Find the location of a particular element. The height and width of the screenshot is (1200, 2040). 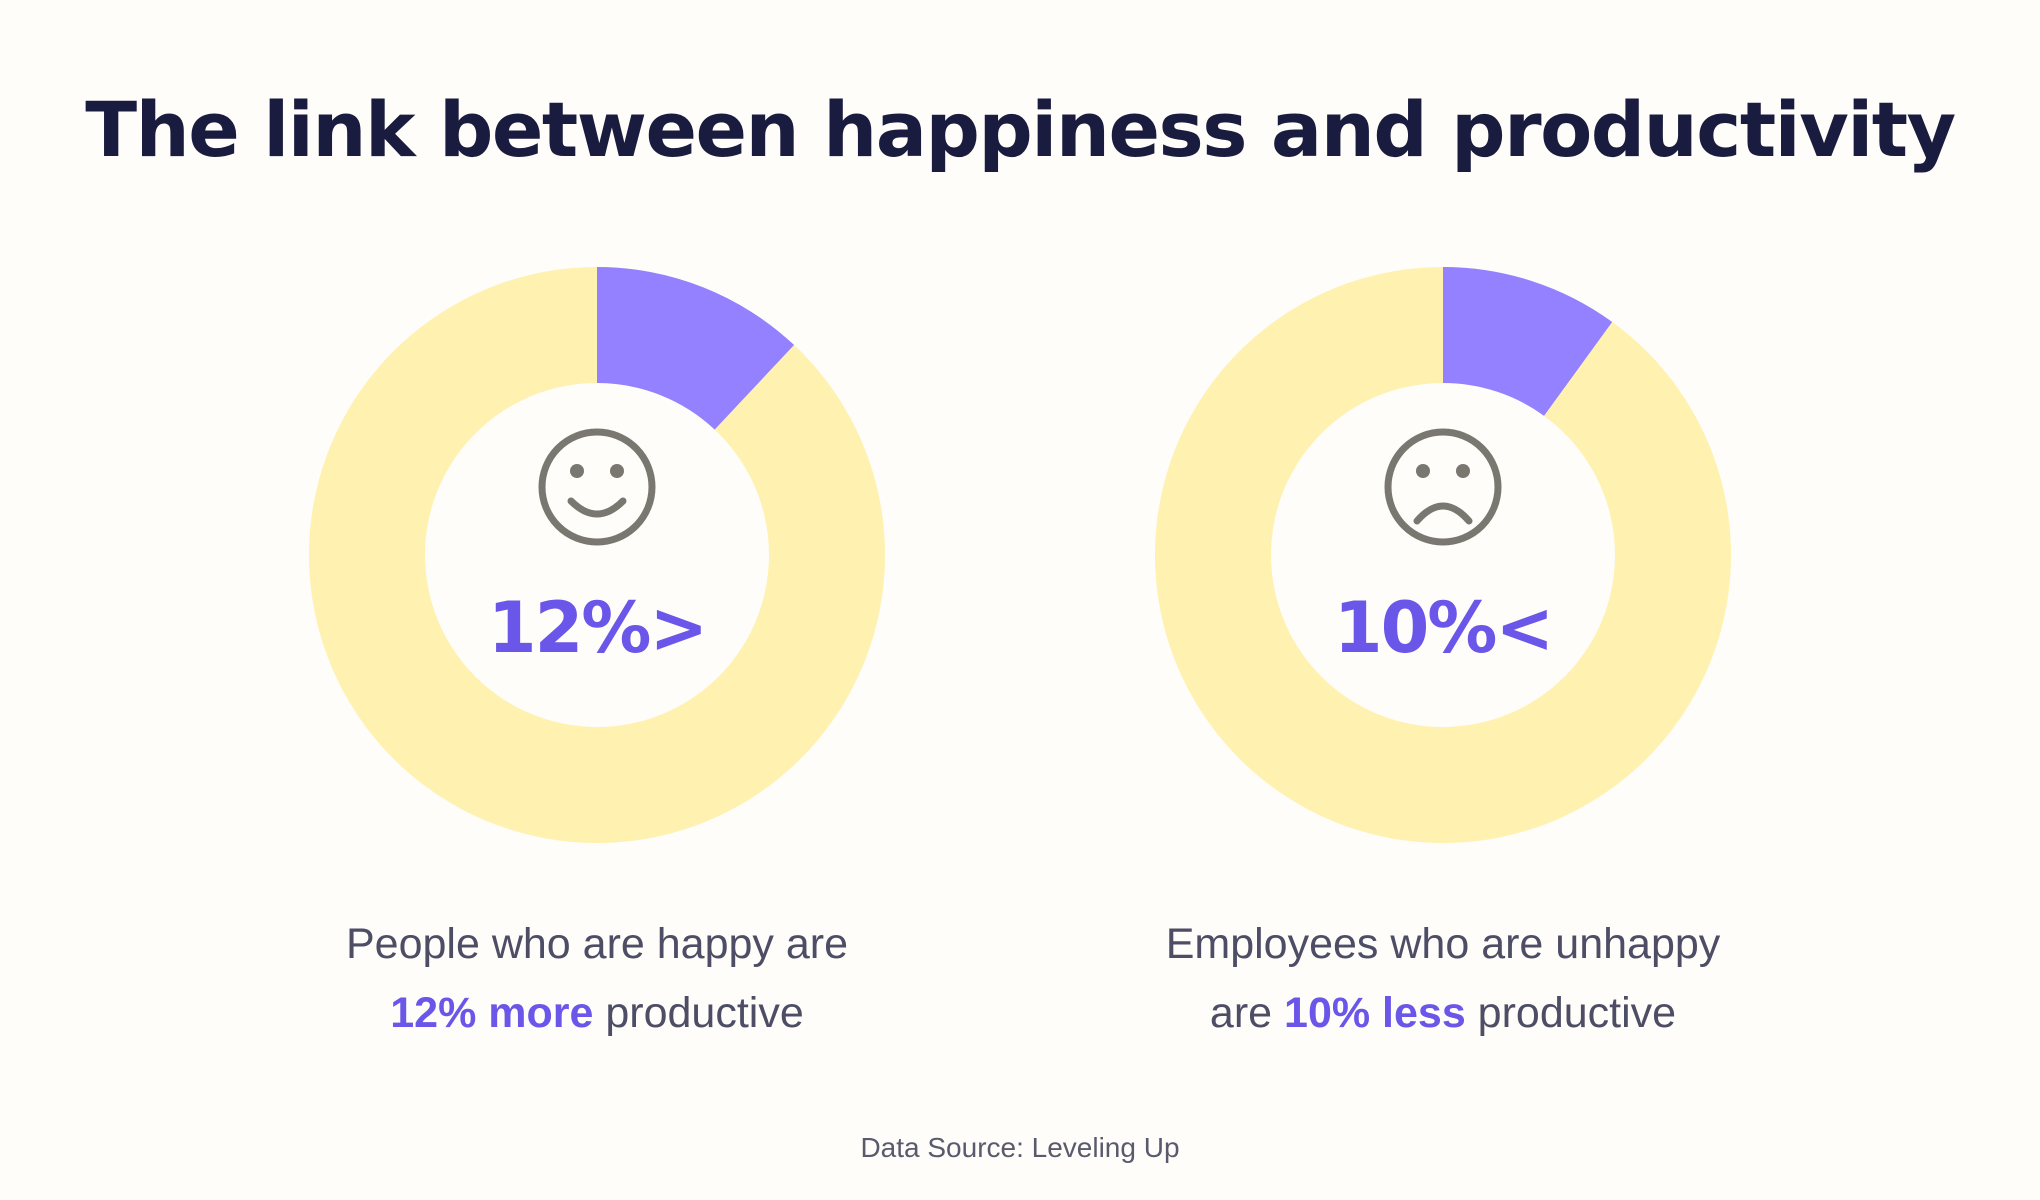

caption-line-2: are 10% less productive is located at coordinates (1443, 1013).